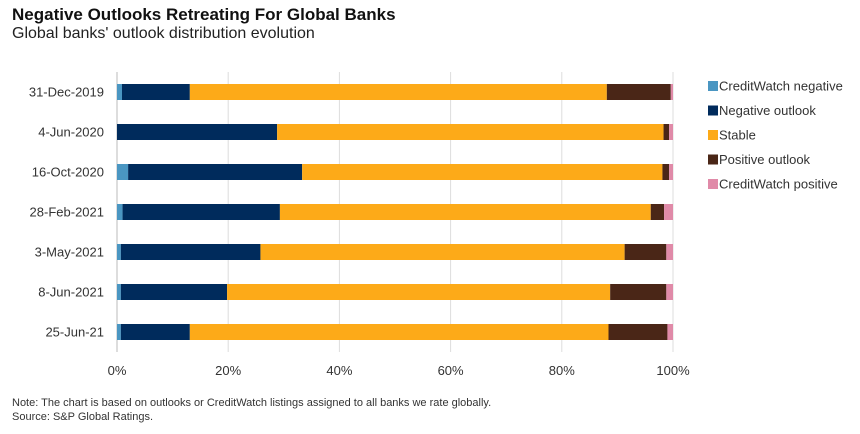 Image resolution: width=860 pixels, height=434 pixels. What do you see at coordinates (778, 184) in the screenshot?
I see `legend-label: CreditWatch positive` at bounding box center [778, 184].